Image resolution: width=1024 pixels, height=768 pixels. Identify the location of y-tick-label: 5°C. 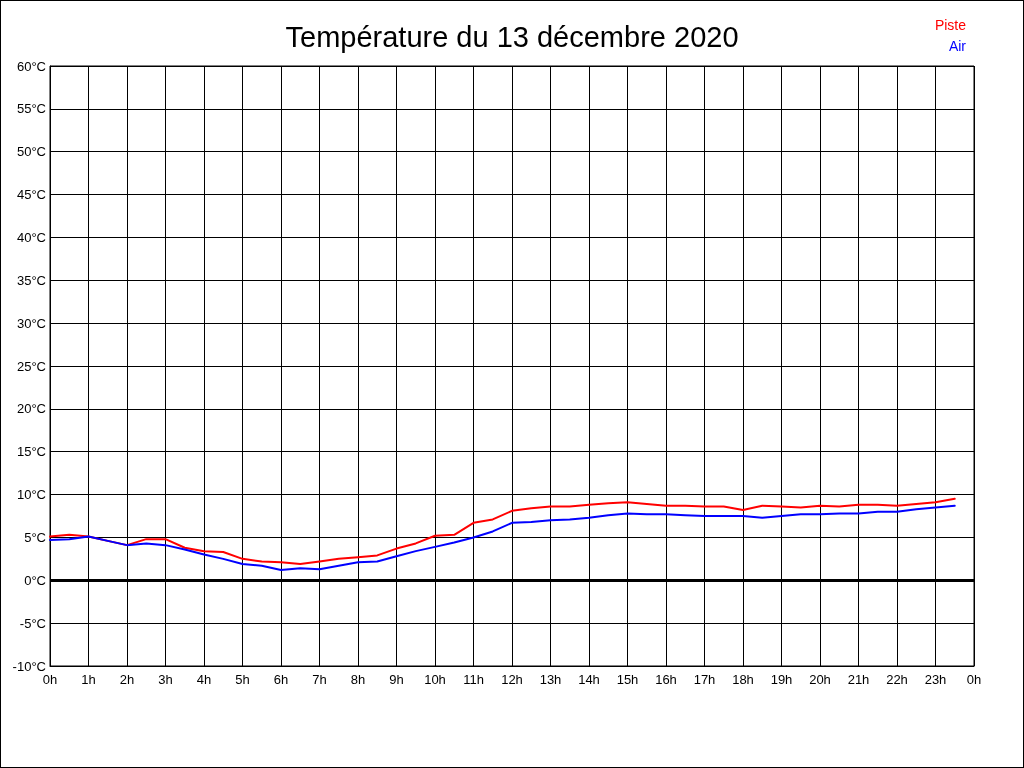
(35, 537).